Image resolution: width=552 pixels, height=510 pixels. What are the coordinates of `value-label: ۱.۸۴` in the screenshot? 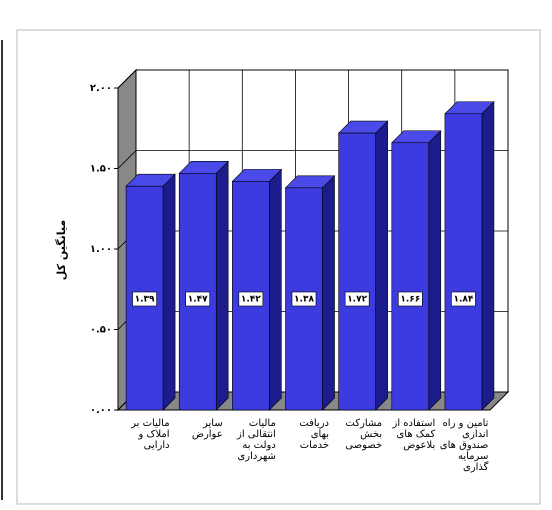 It's located at (463, 300).